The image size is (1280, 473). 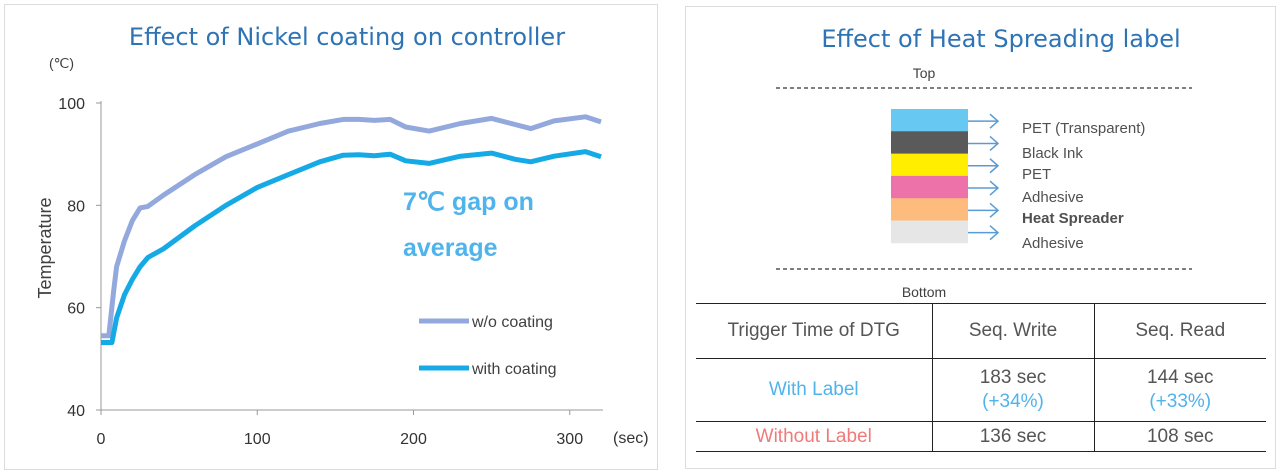 I want to click on row-label-without-label: Without Label, so click(x=814, y=436).